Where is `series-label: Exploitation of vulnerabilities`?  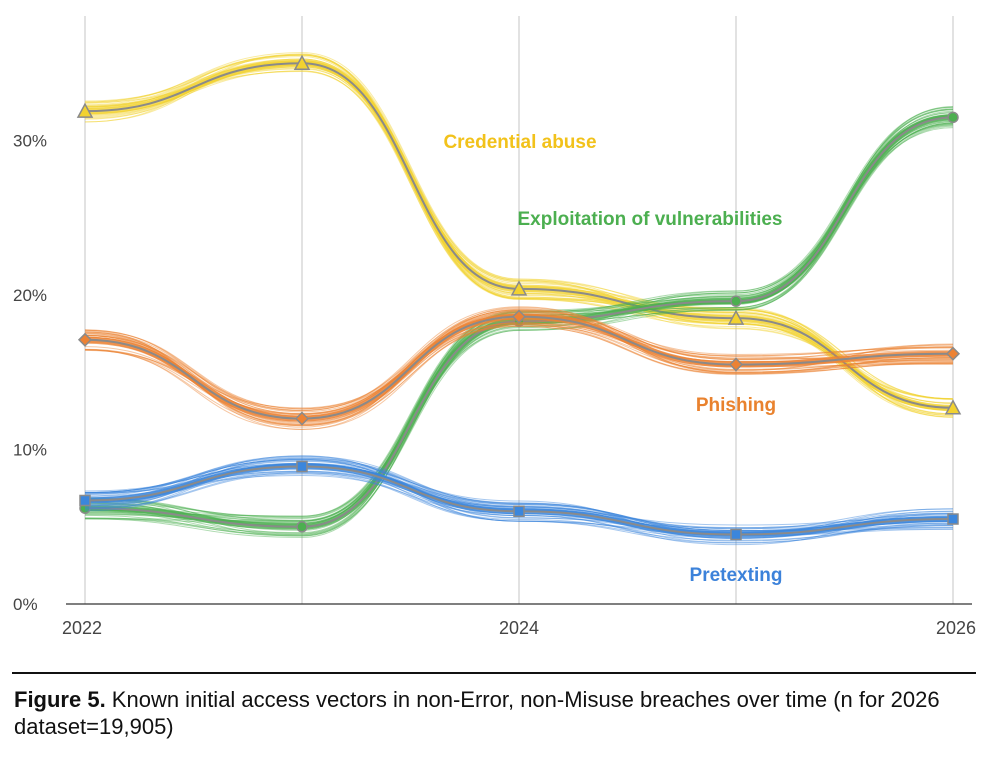 series-label: Exploitation of vulnerabilities is located at coordinates (650, 219).